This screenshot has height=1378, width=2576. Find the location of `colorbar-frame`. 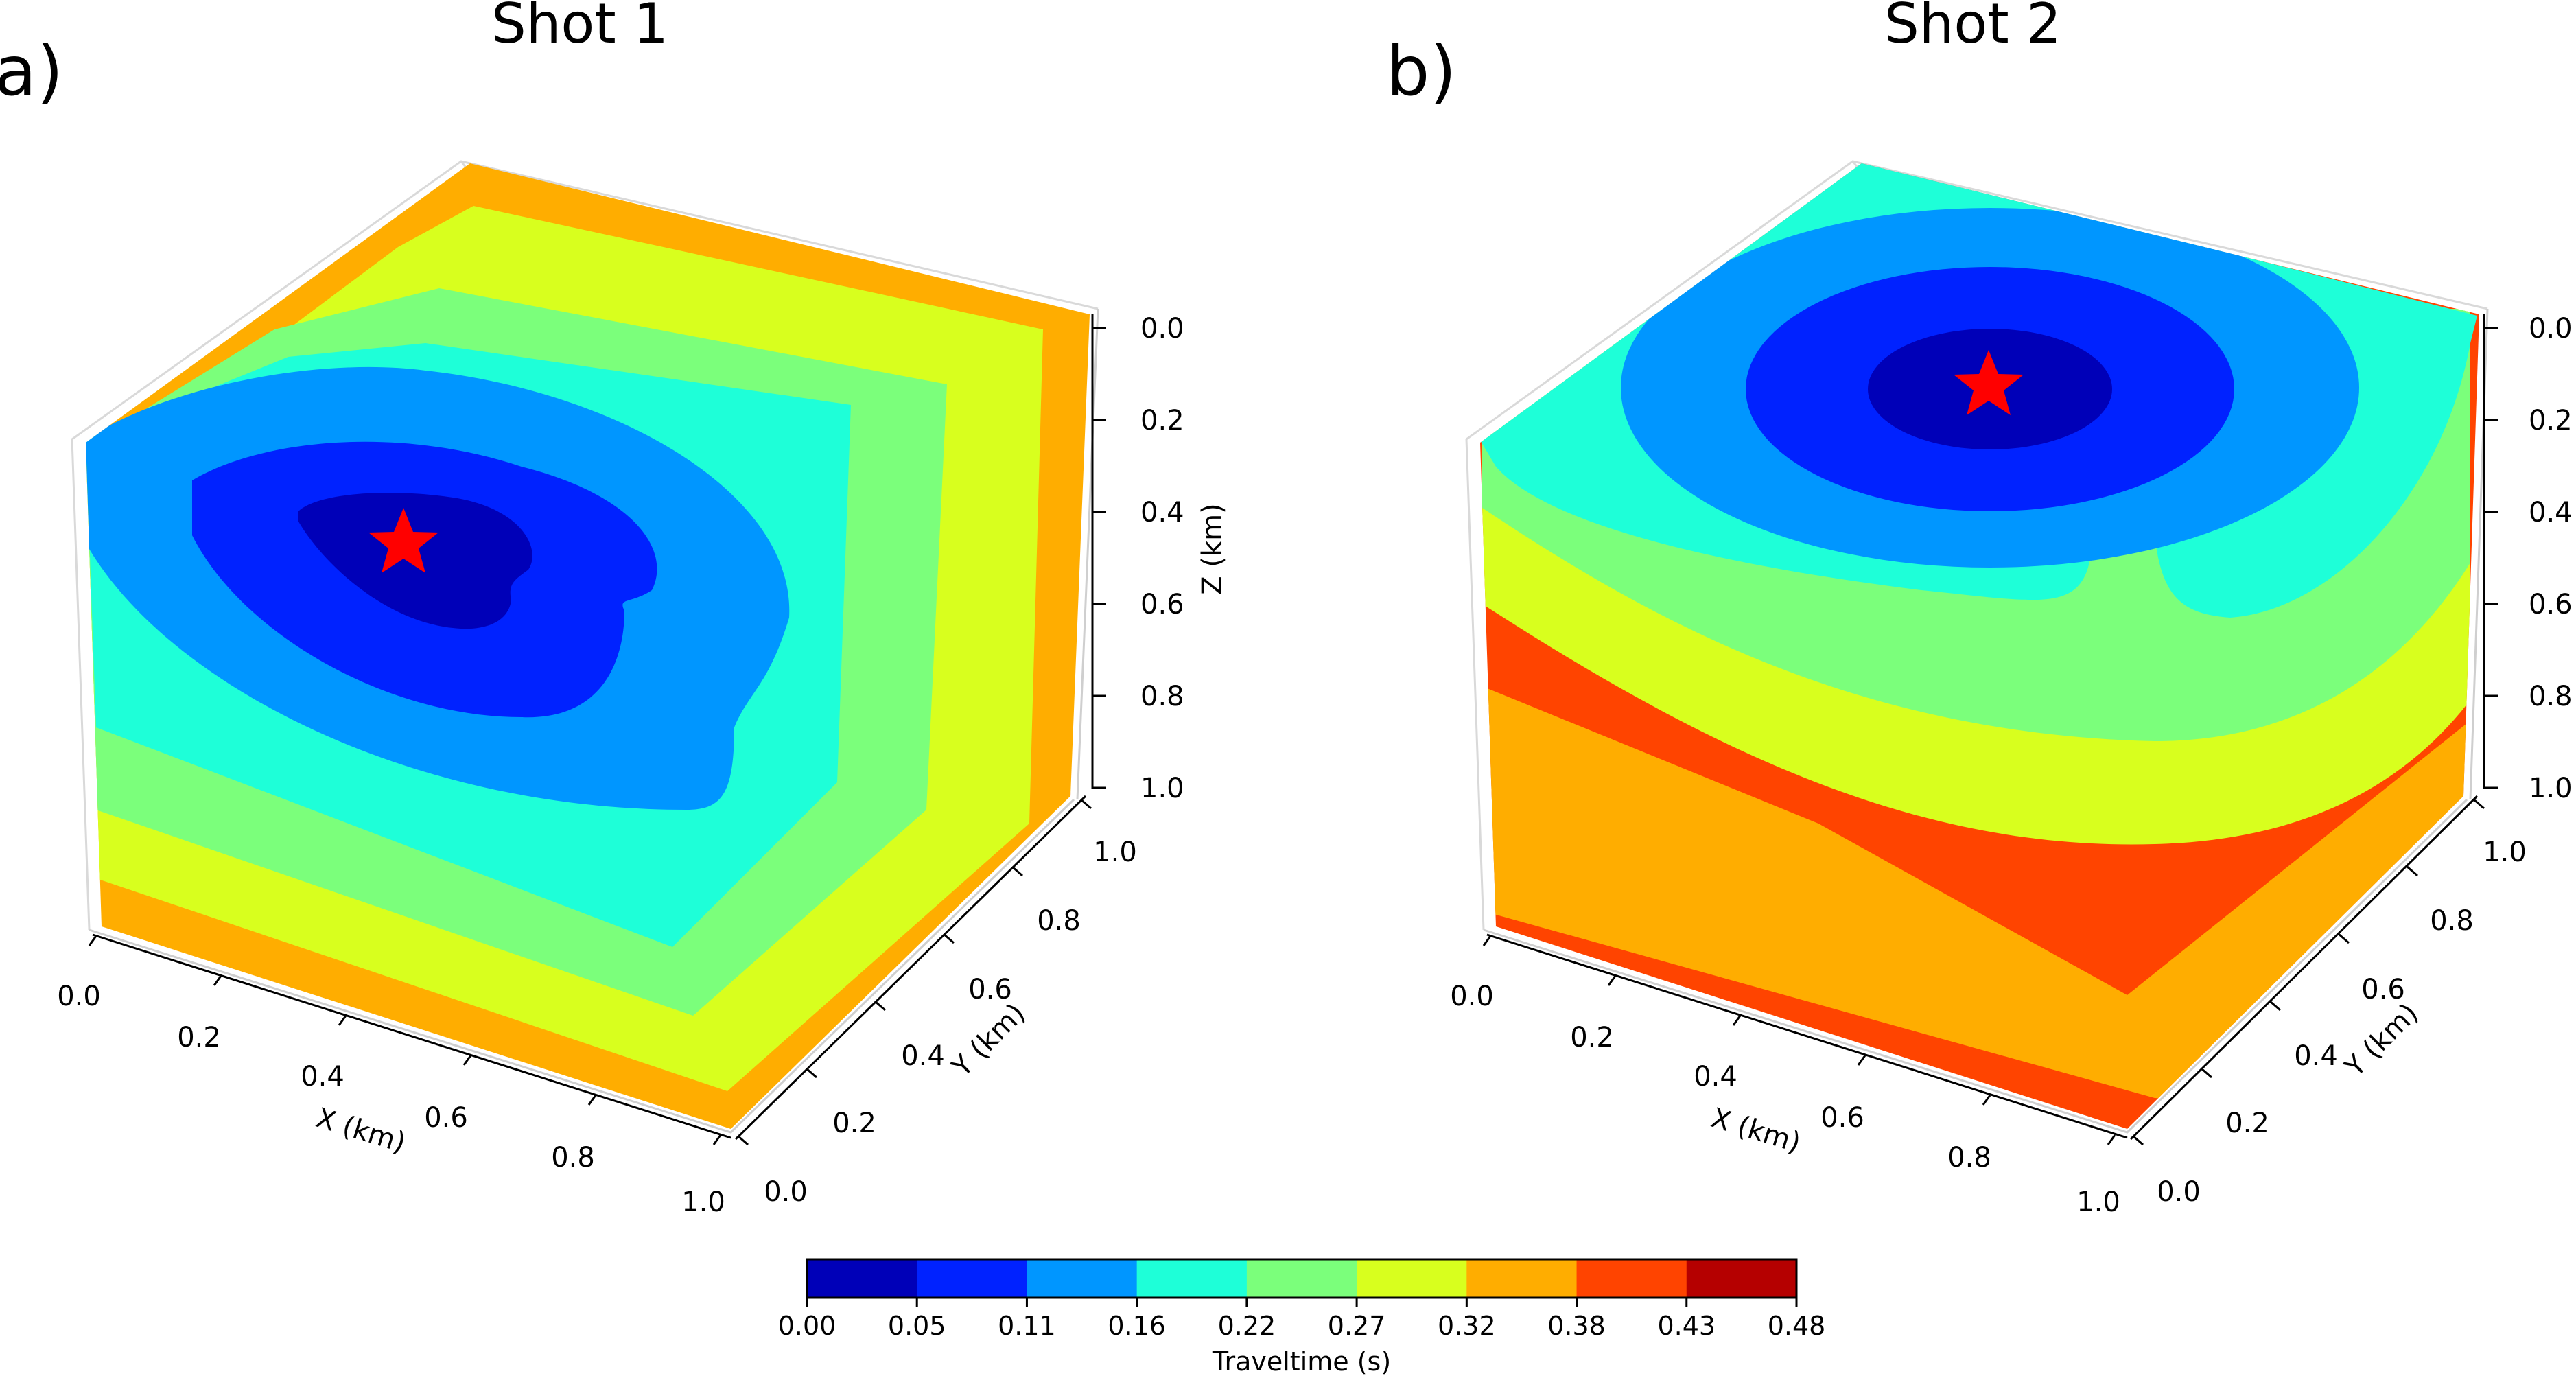

colorbar-frame is located at coordinates (1302, 1278).